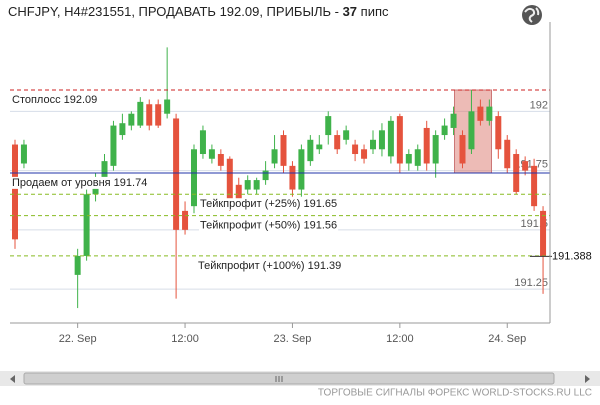  Describe the element at coordinates (587, 379) in the screenshot. I see `scroll-right` at that location.